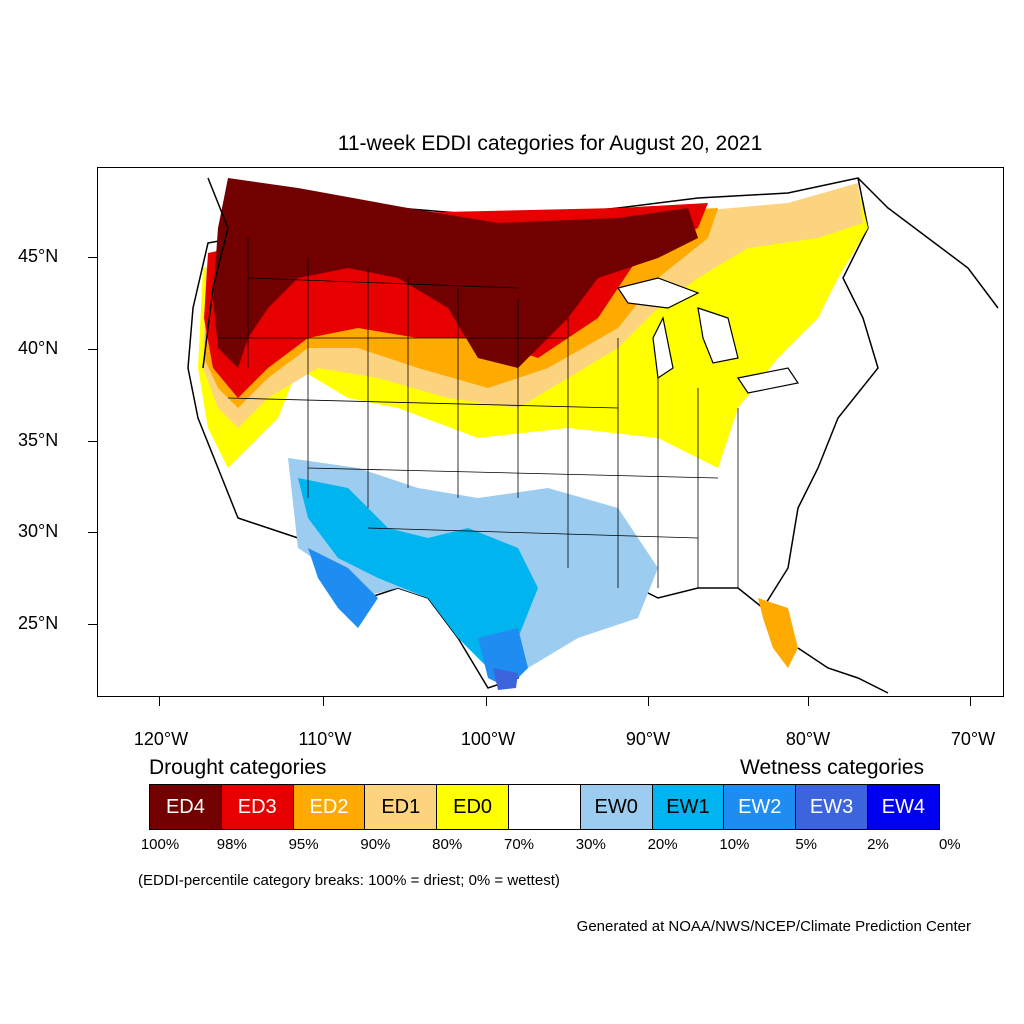  What do you see at coordinates (303, 844) in the screenshot?
I see `percentile-label: 95%` at bounding box center [303, 844].